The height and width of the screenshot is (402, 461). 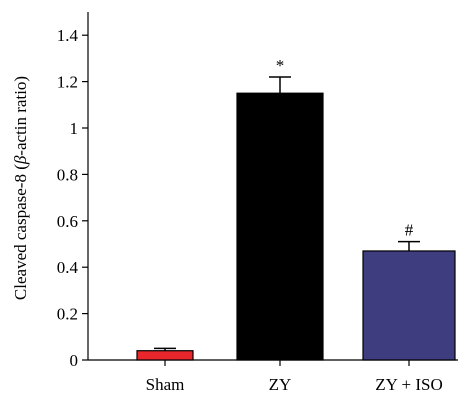 I want to click on significance-label-zy: *, so click(x=280, y=65).